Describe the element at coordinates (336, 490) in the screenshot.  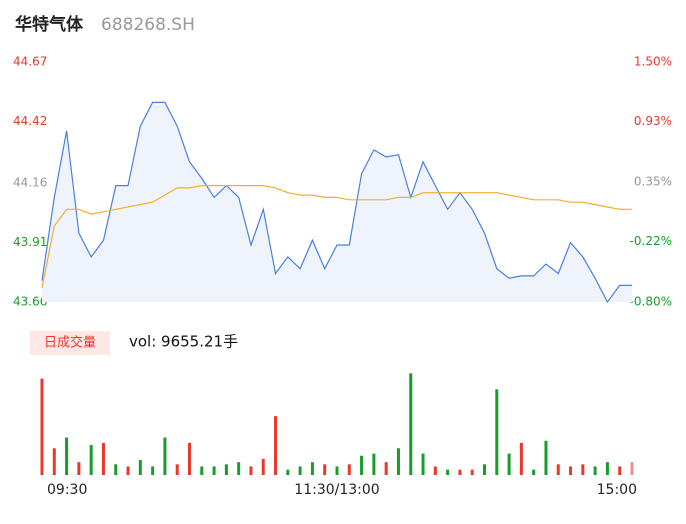
I see `x-tick-label: 11:30/13:00` at that location.